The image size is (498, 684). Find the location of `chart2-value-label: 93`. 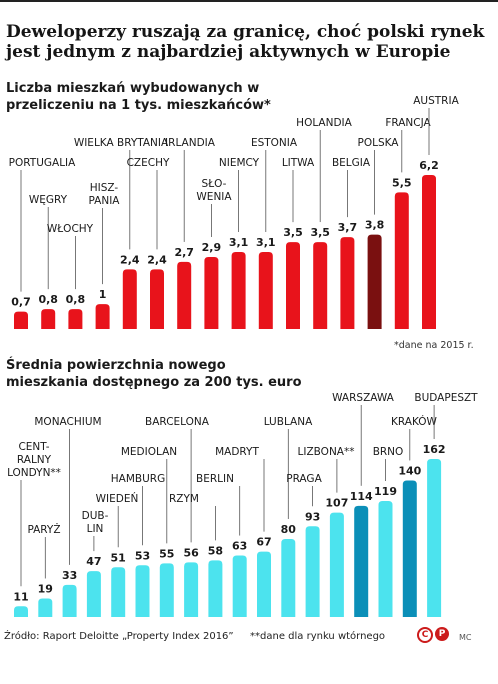

chart2-value-label: 93 is located at coordinates (312, 516).